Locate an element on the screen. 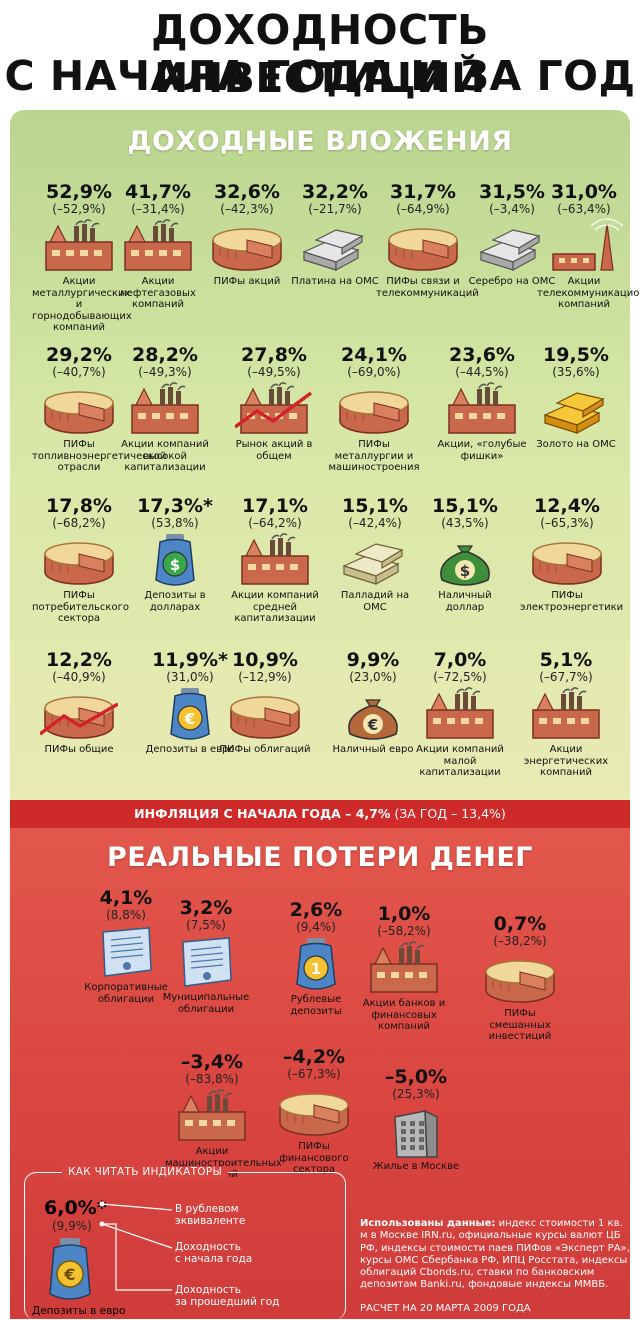 Image resolution: width=640 pixels, height=1320 pixels. indicator-label: Акции нефтегазовых компаний is located at coordinates (158, 293).